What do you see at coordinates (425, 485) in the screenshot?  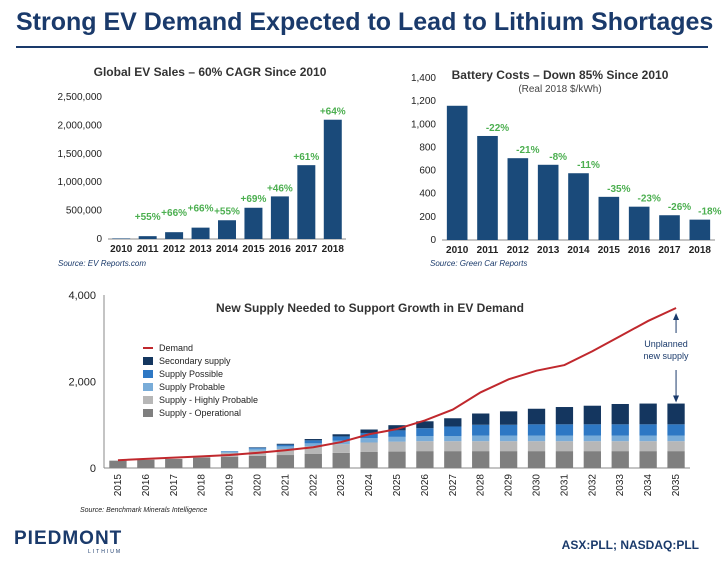 I see `supply-xtick-label: 2026` at bounding box center [425, 485].